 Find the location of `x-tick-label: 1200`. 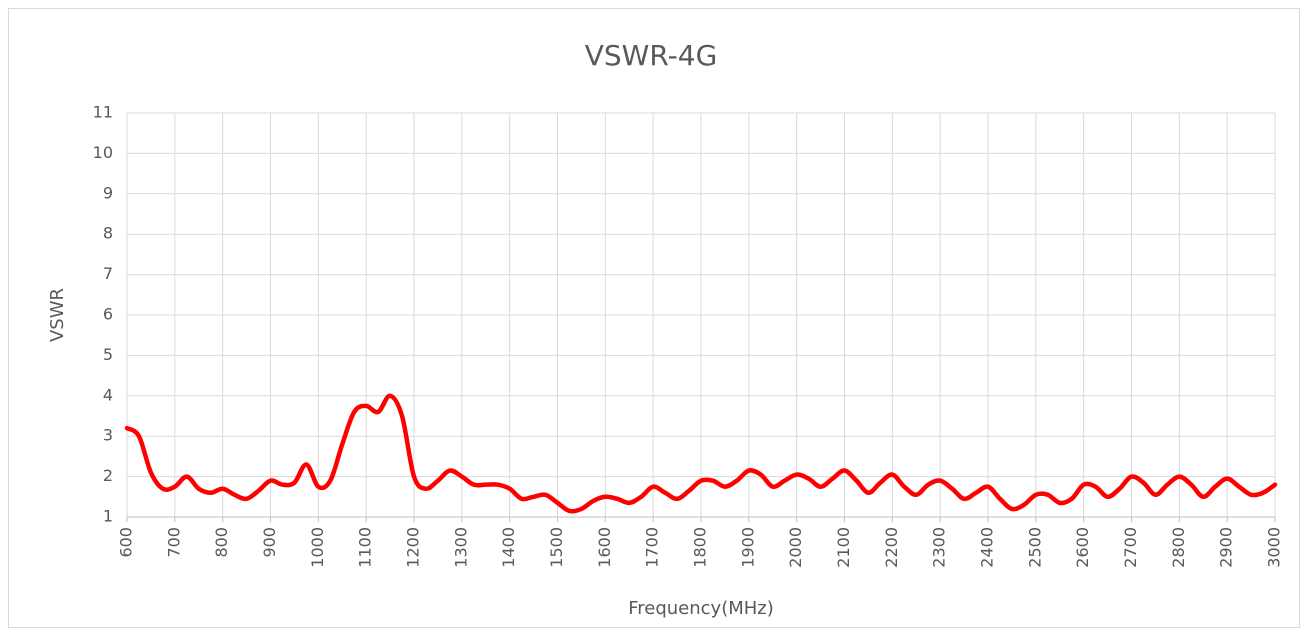

x-tick-label: 1200 is located at coordinates (413, 547).